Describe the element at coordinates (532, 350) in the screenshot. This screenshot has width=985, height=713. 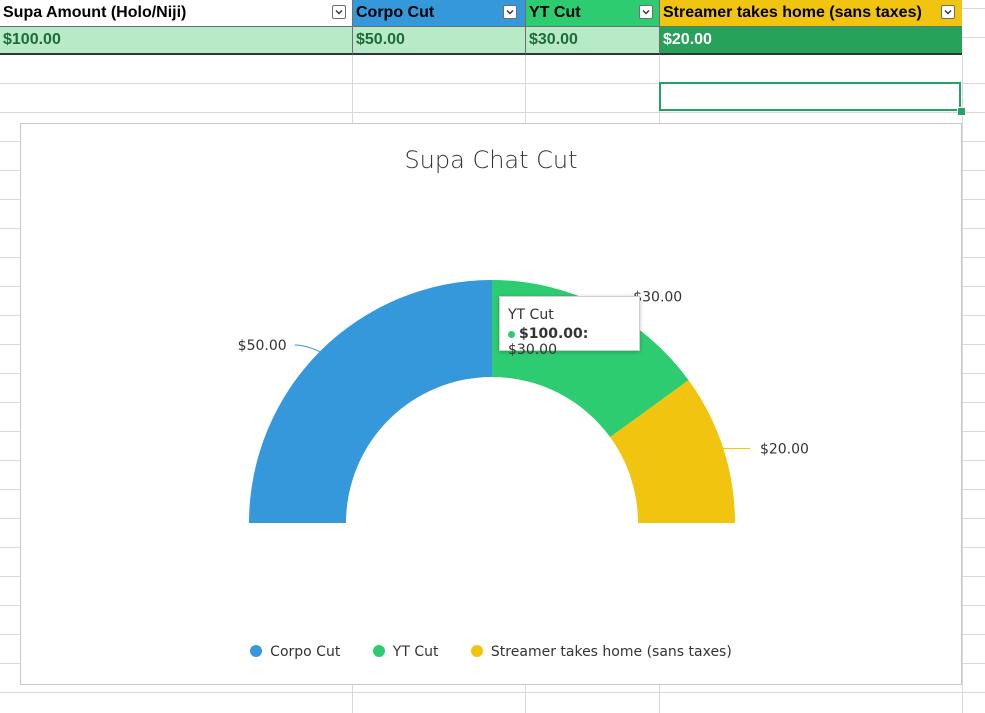
I see `tooltip-value: $30.00` at that location.